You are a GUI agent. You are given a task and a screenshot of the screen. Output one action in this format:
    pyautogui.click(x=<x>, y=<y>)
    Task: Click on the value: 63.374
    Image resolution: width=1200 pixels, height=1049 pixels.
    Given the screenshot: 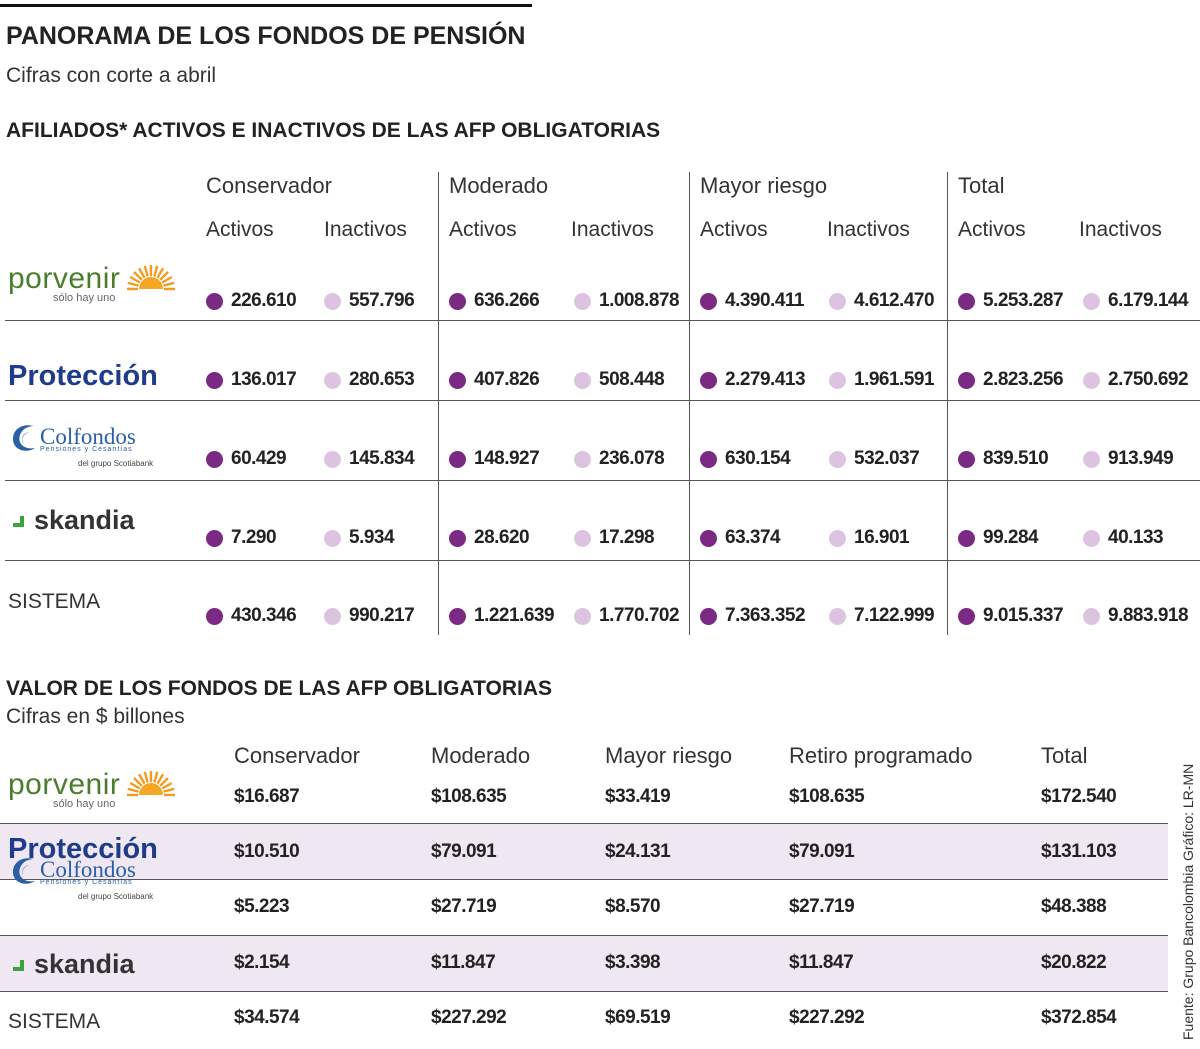 What is the action you would take?
    pyautogui.click(x=753, y=537)
    